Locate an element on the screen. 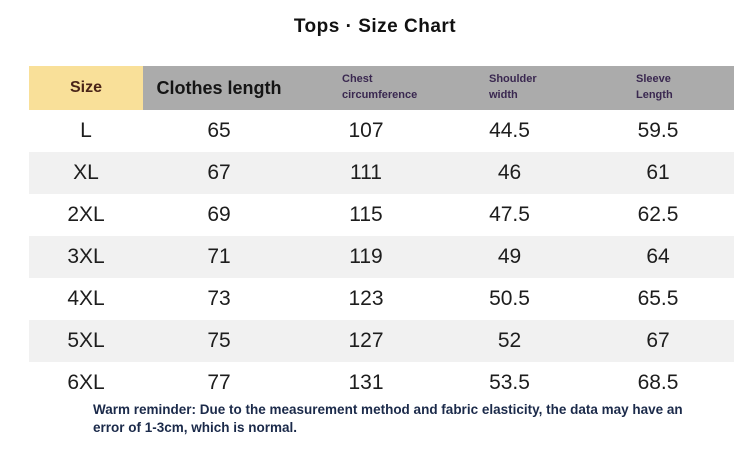  cell-clothes-length: 69 is located at coordinates (219, 214).